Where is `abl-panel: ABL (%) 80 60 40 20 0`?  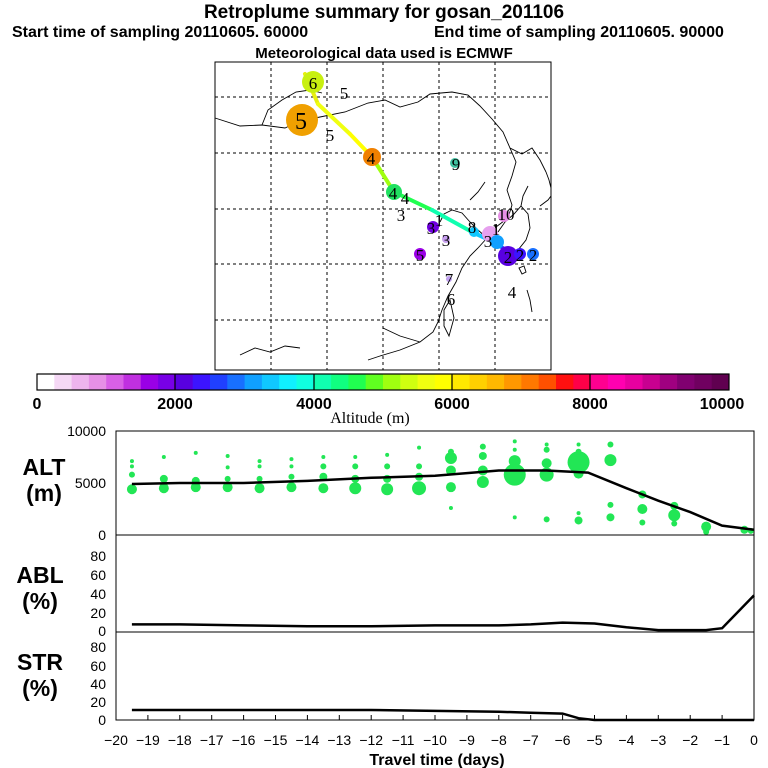 abl-panel: ABL (%) 80 60 40 20 0 is located at coordinates (385, 586).